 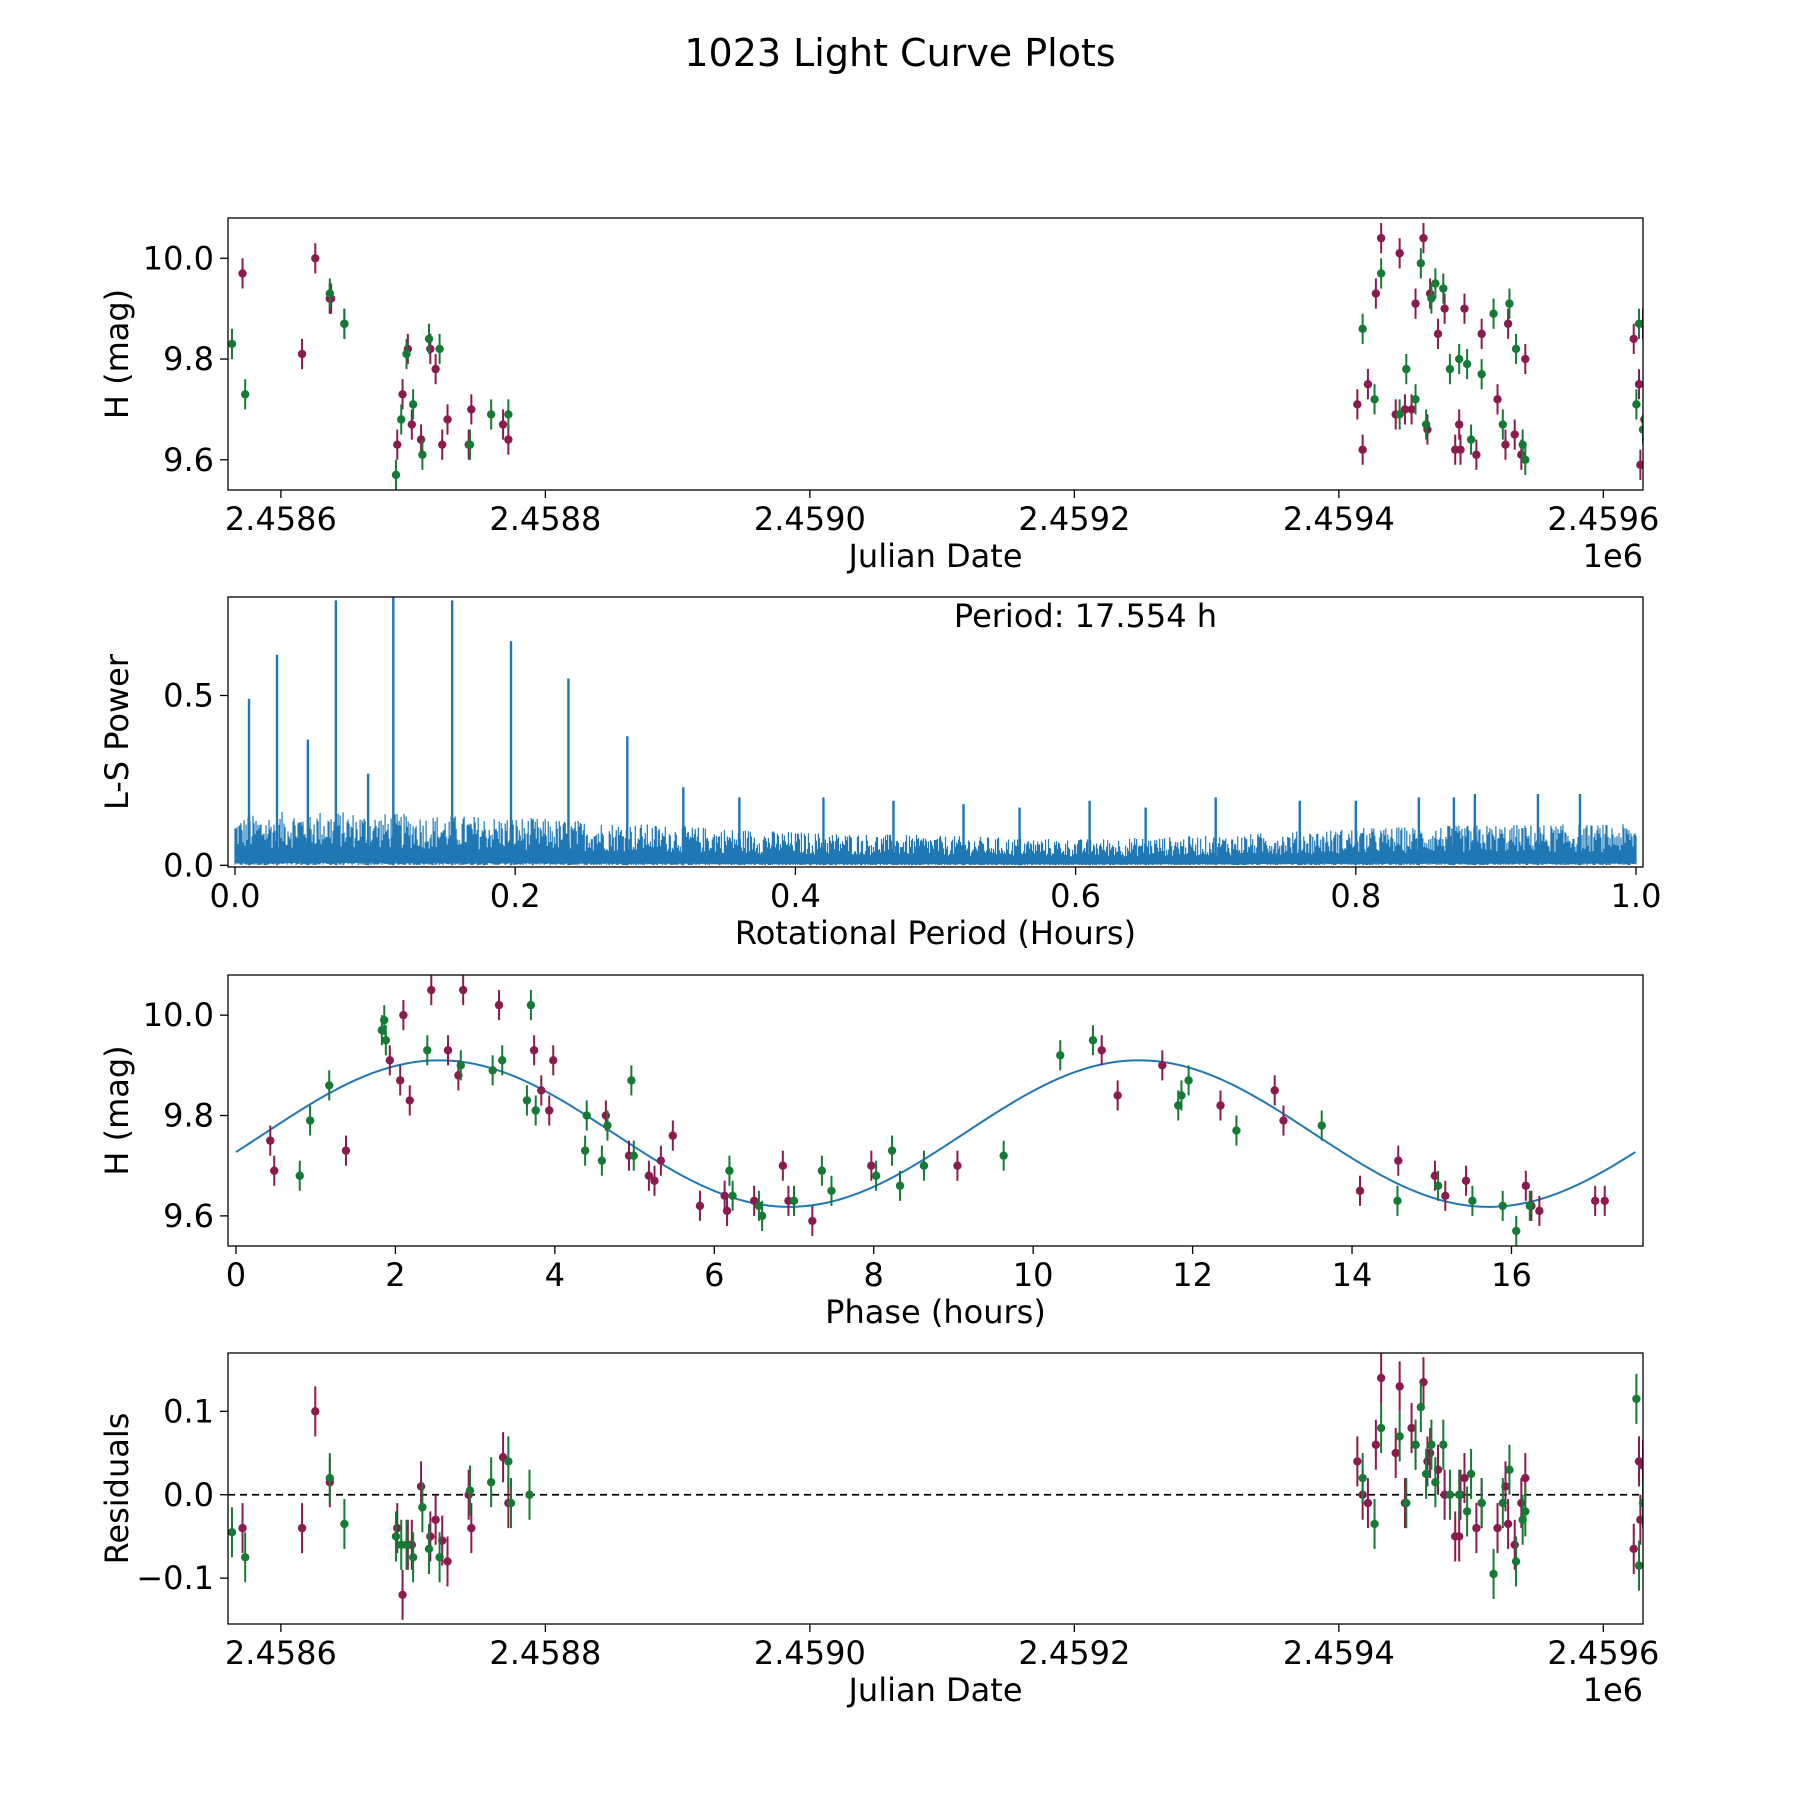 I want to click on x-tick-label: 0.2, so click(x=515, y=896).